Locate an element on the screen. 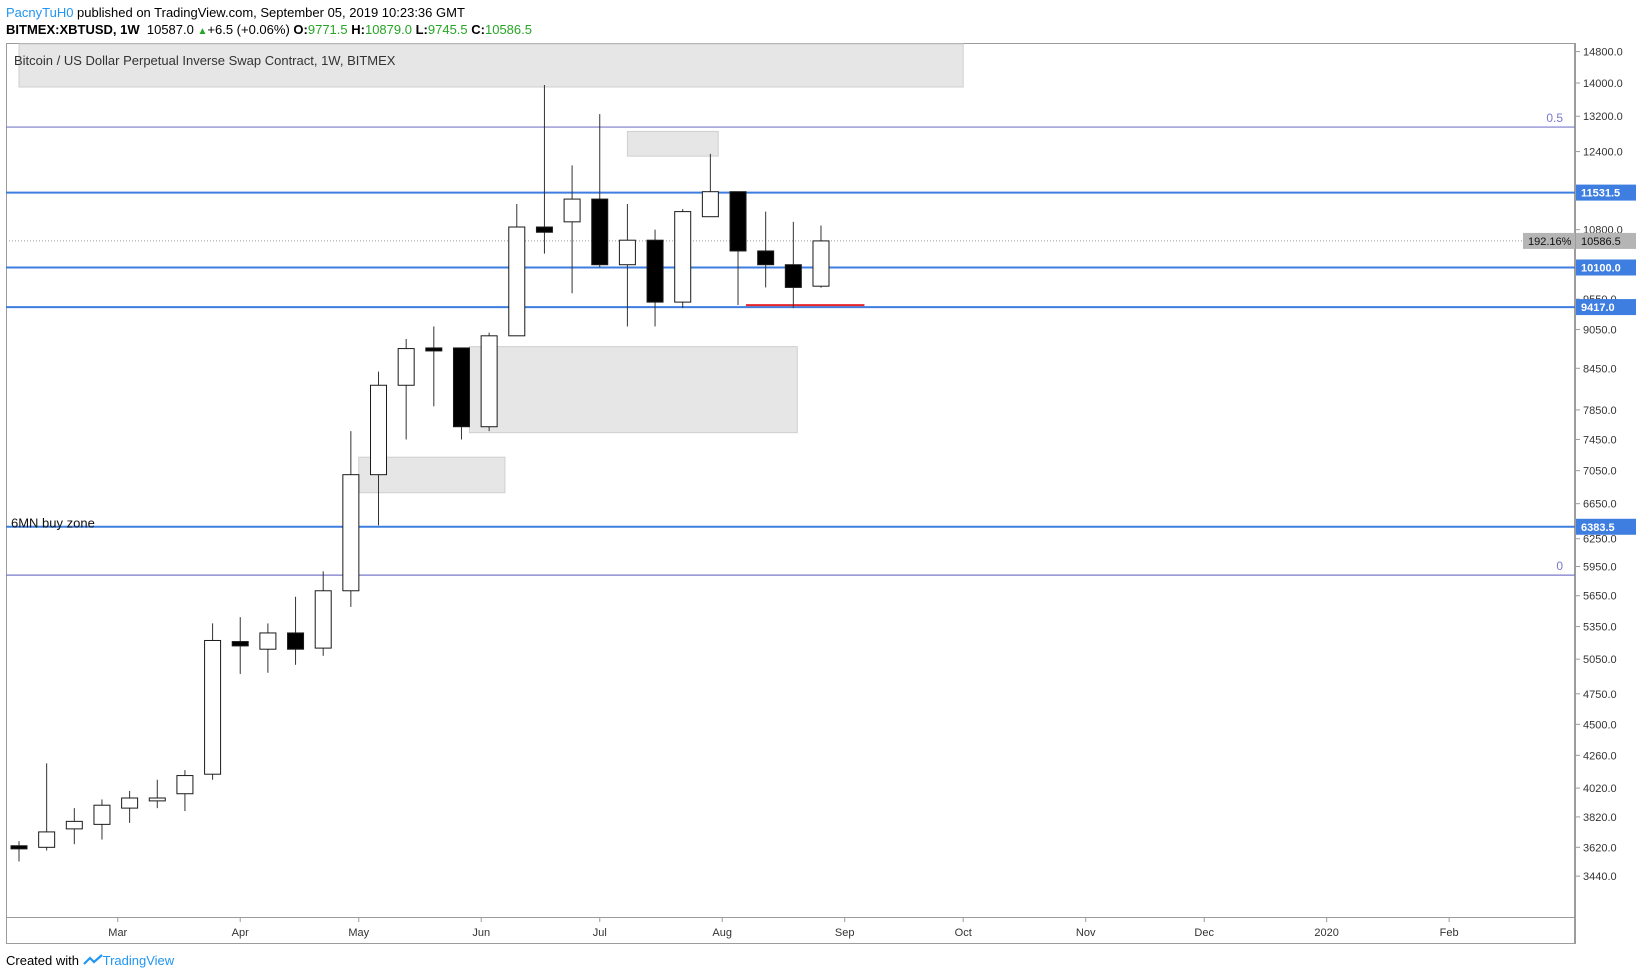 This screenshot has height=980, width=1639. current-price-label-box is located at coordinates (1606, 240).